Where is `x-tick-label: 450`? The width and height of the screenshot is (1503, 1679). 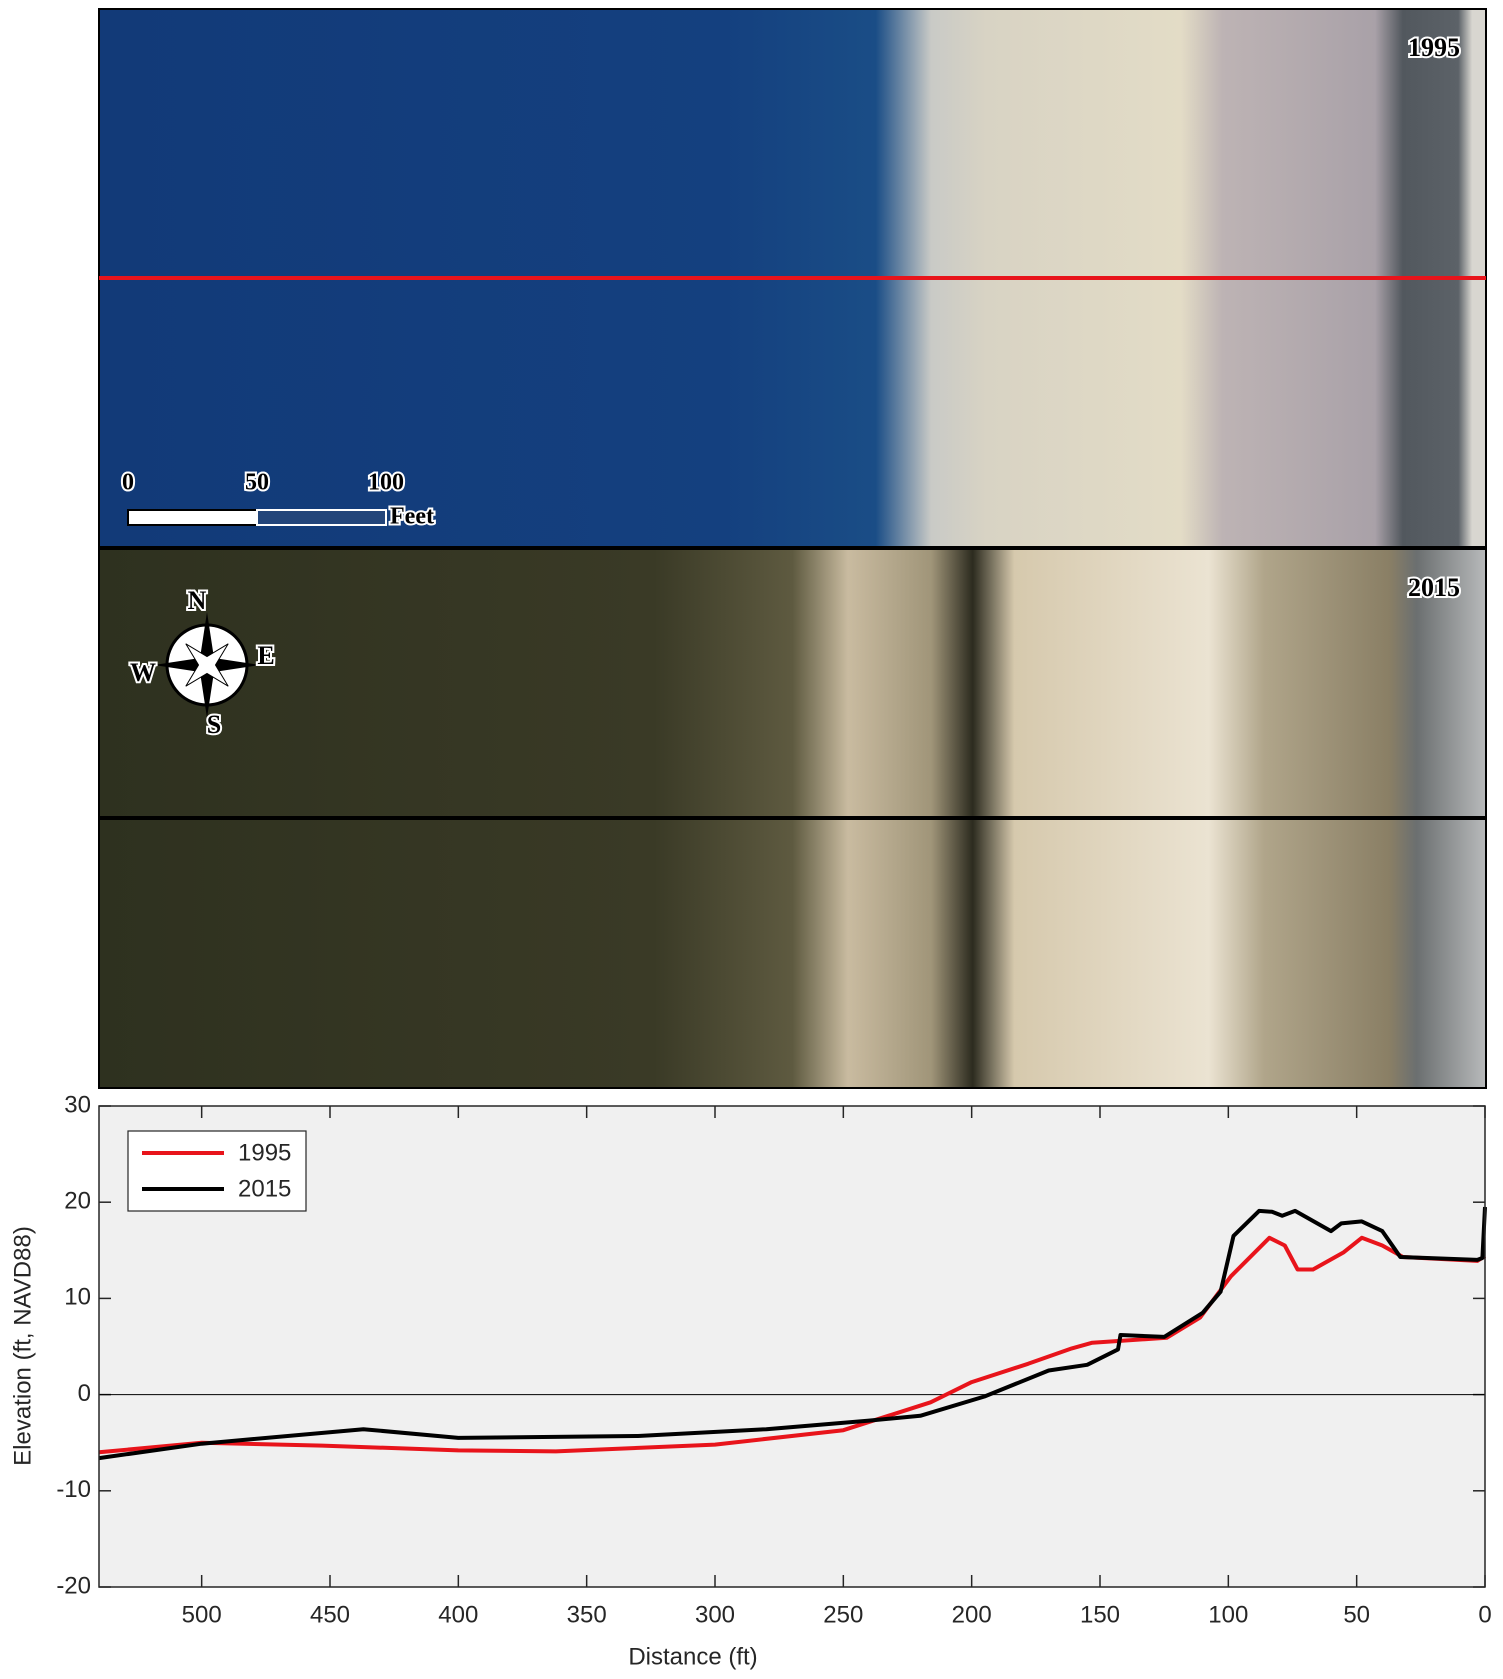
x-tick-label: 450 is located at coordinates (330, 1614).